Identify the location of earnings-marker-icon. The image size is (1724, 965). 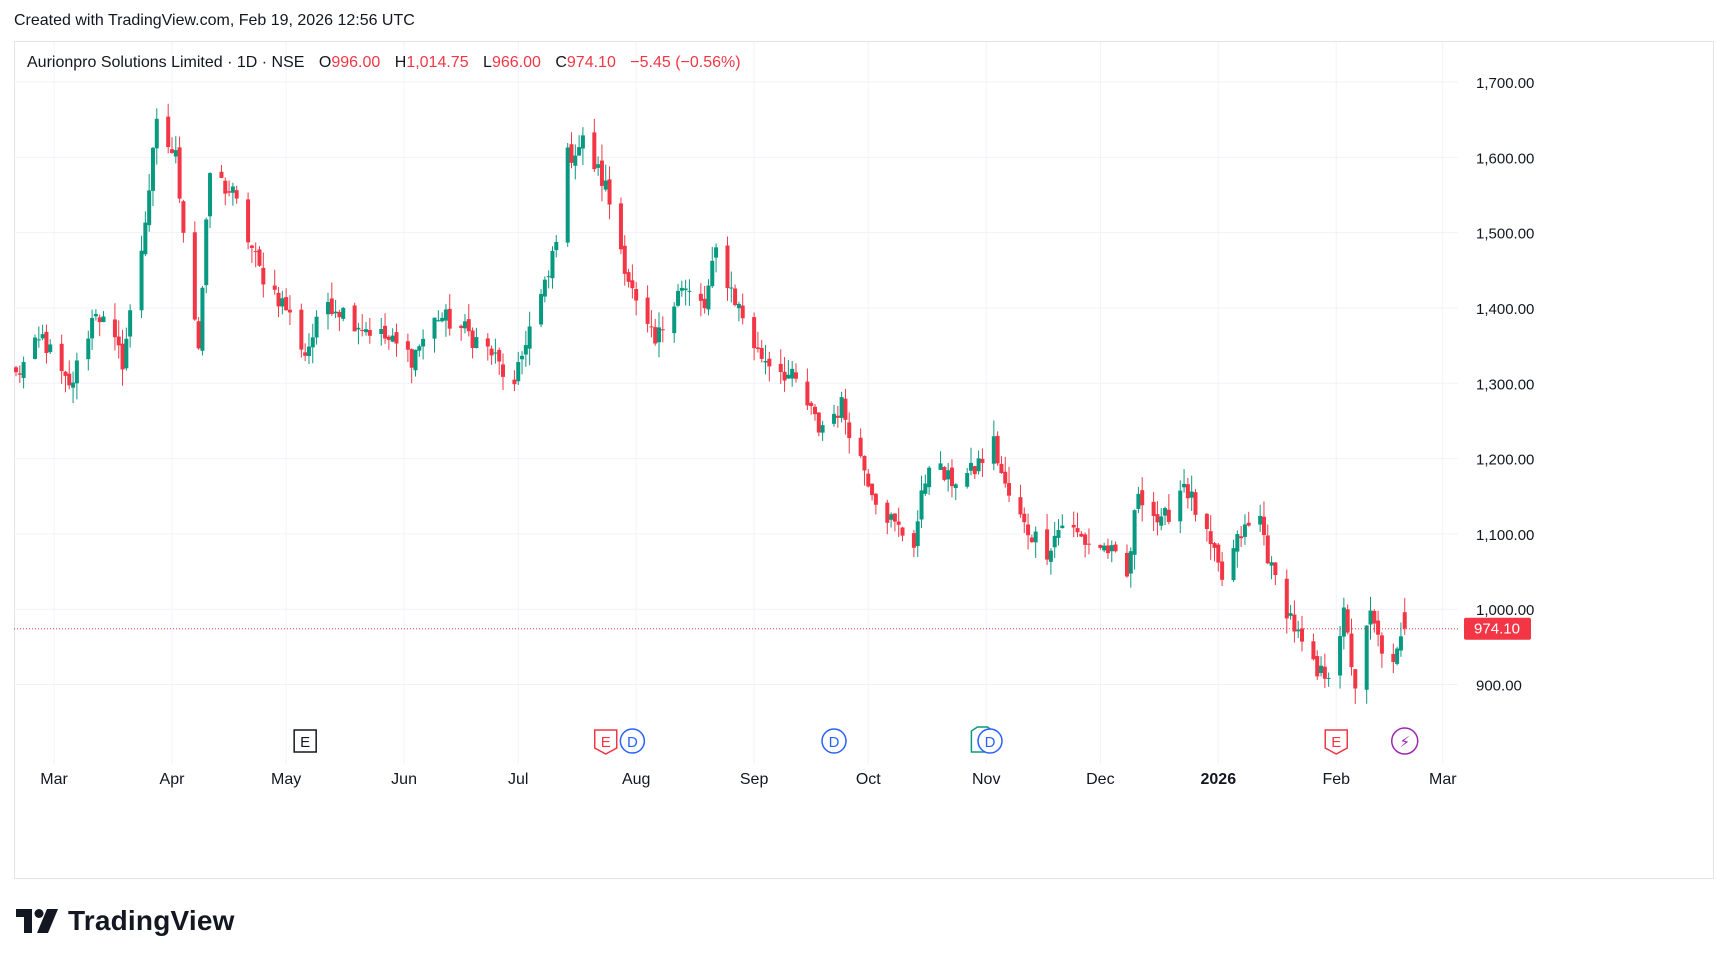
(1336, 742).